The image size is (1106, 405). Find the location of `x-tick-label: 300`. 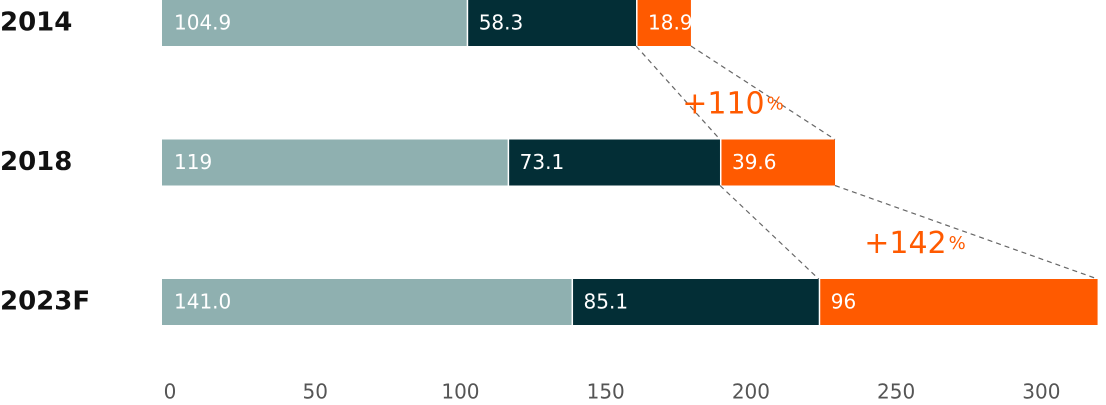

x-tick-label: 300 is located at coordinates (1041, 392).